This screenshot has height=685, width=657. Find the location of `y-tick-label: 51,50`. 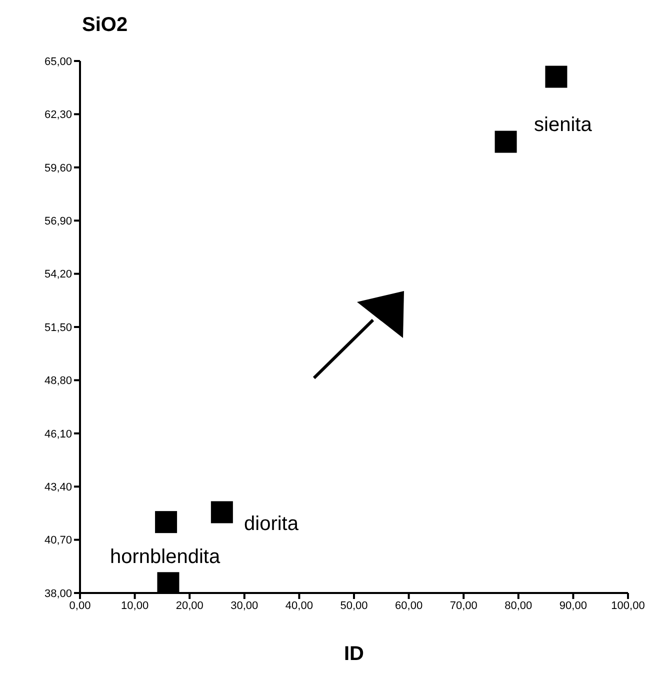

y-tick-label: 51,50 is located at coordinates (58, 328).